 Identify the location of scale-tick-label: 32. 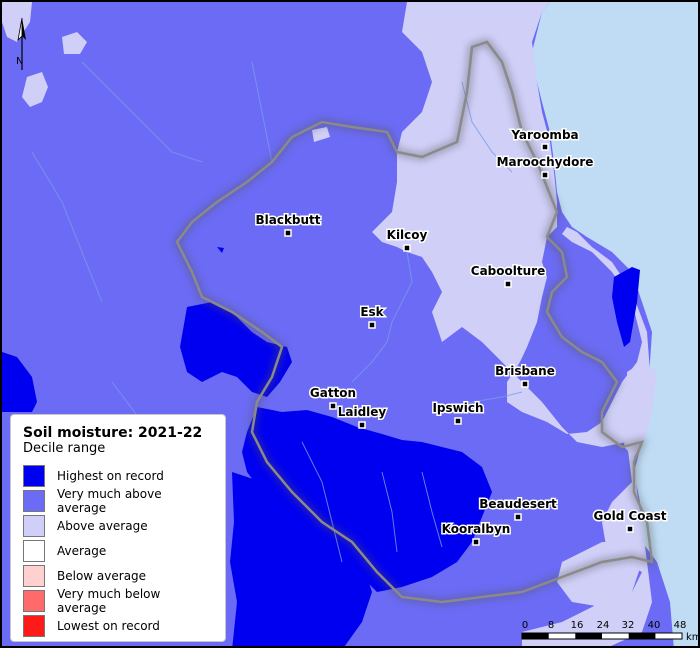
(628, 625).